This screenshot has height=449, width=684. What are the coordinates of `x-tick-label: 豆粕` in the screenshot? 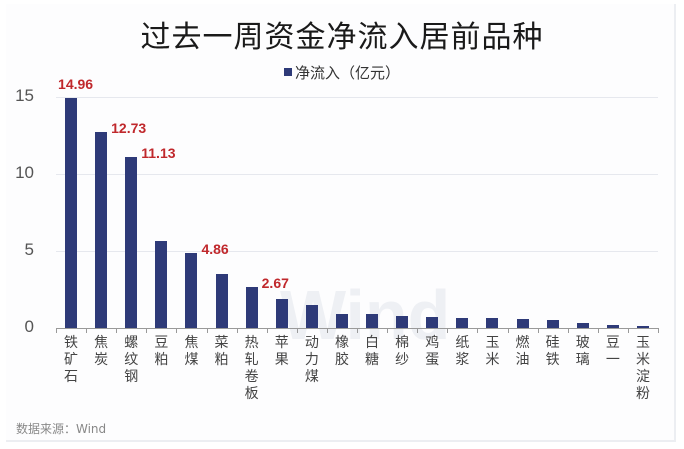 It's located at (161, 351).